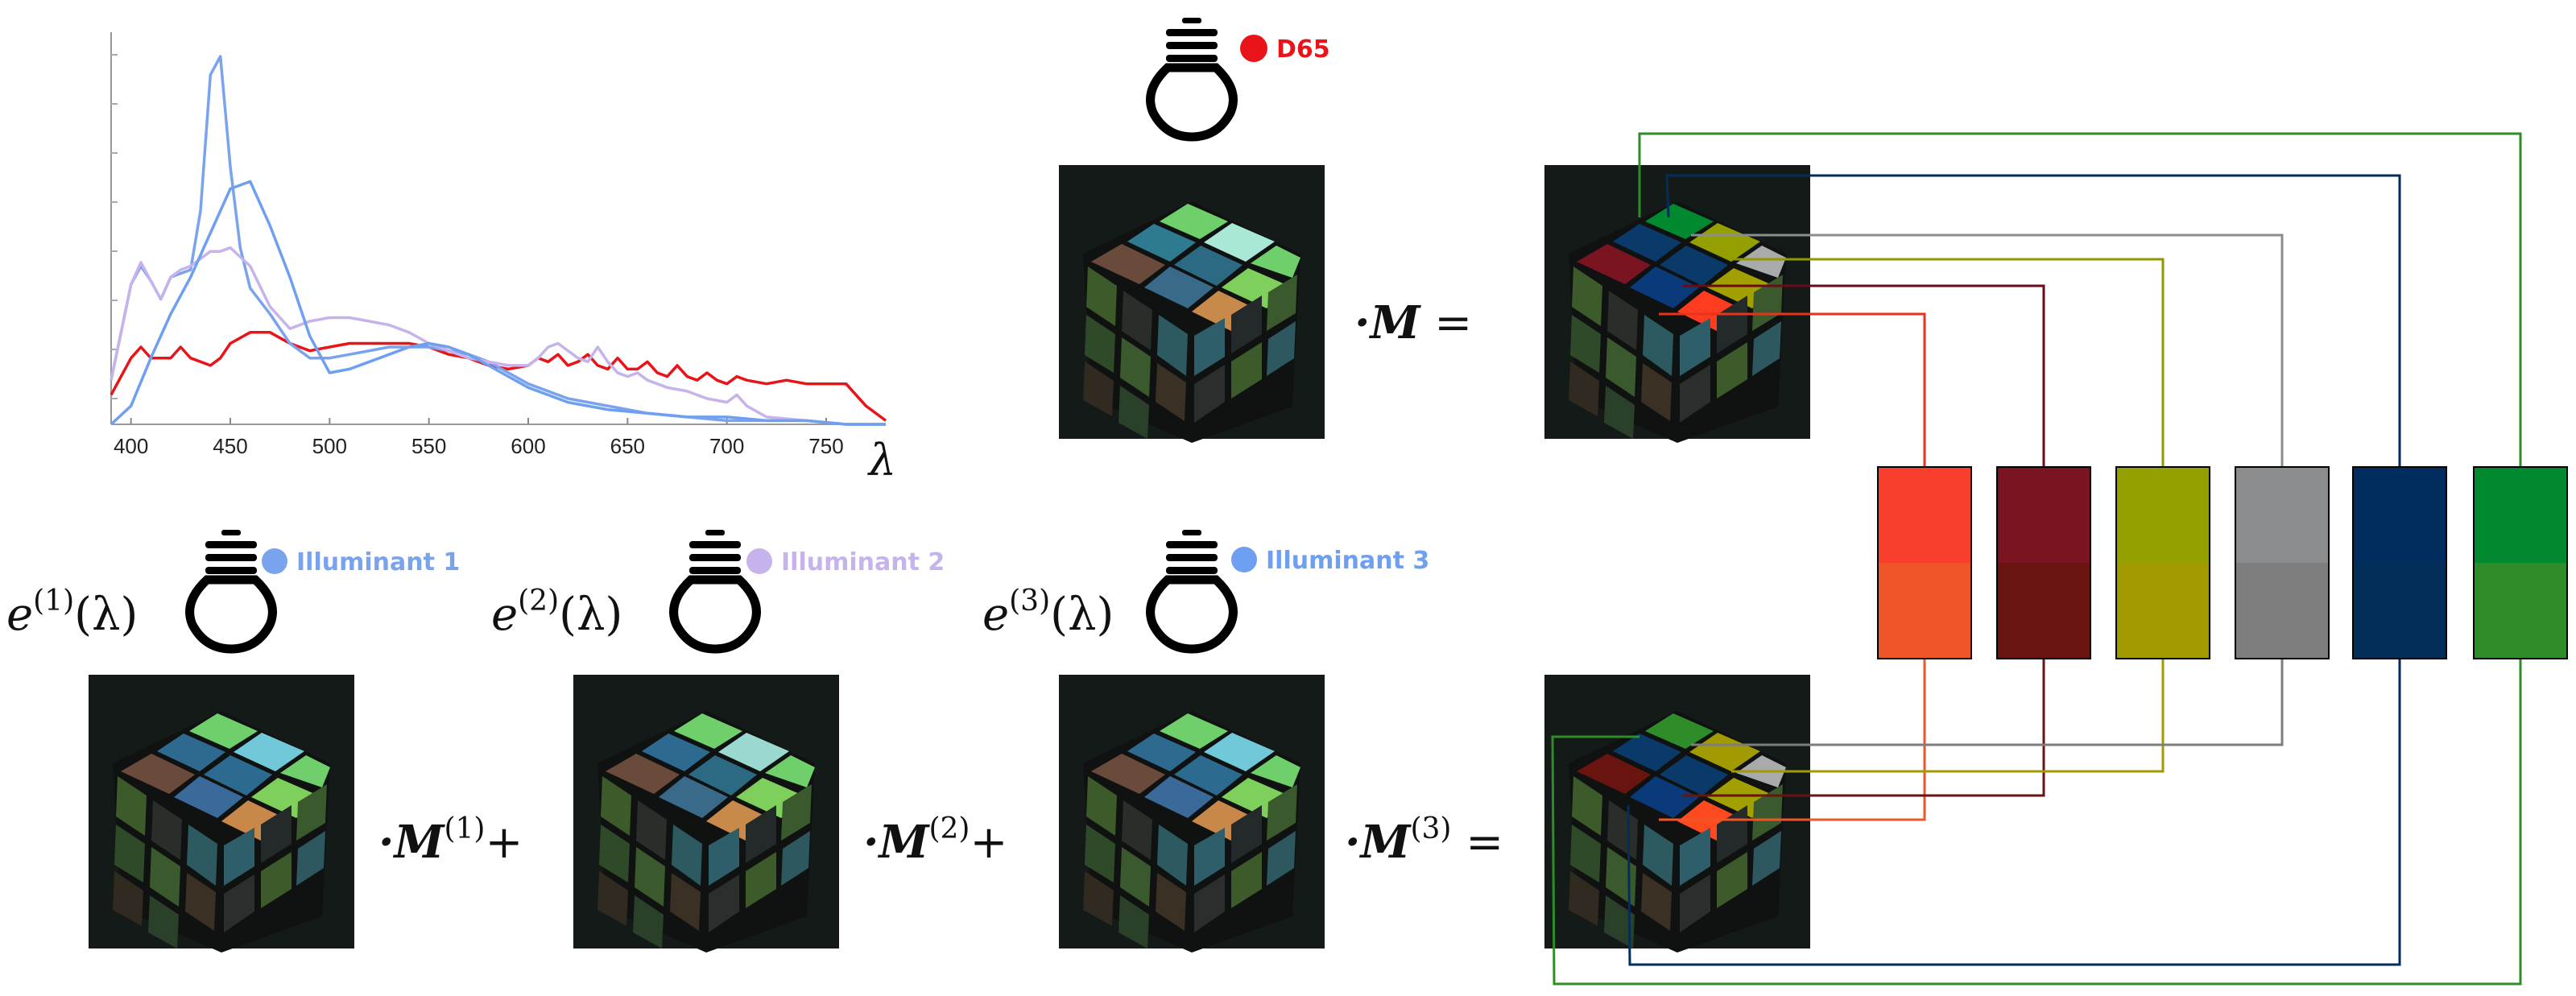 The image size is (2576, 996). I want to click on patch-6-border, so click(2521, 562).